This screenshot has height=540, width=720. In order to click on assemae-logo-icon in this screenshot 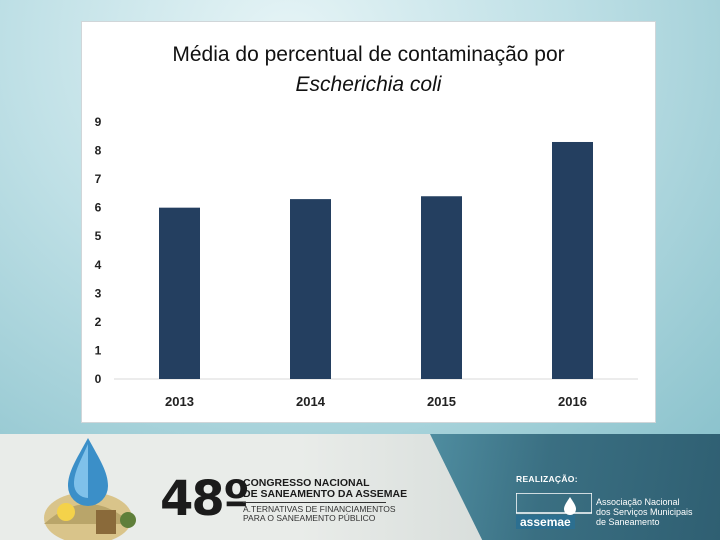, I will do `click(554, 504)`.